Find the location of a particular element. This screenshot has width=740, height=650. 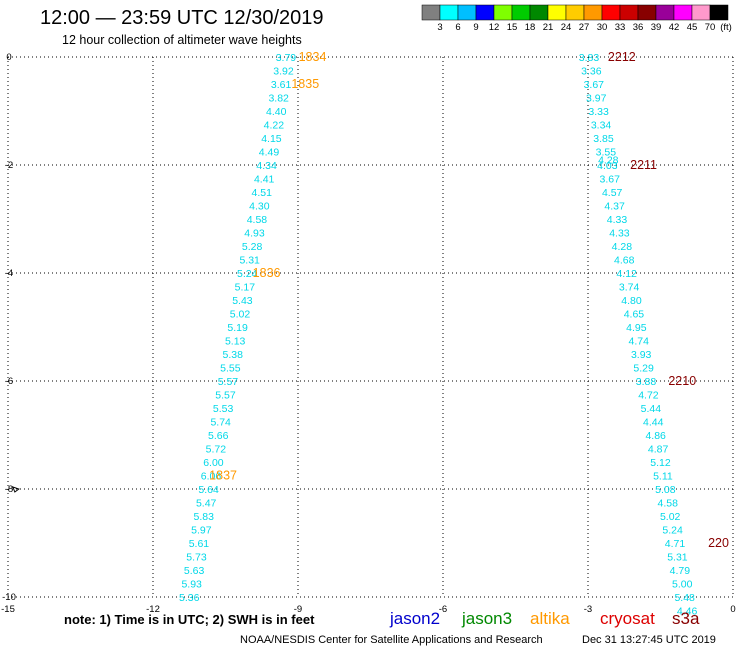

x-tick-label: -12 is located at coordinates (153, 609).